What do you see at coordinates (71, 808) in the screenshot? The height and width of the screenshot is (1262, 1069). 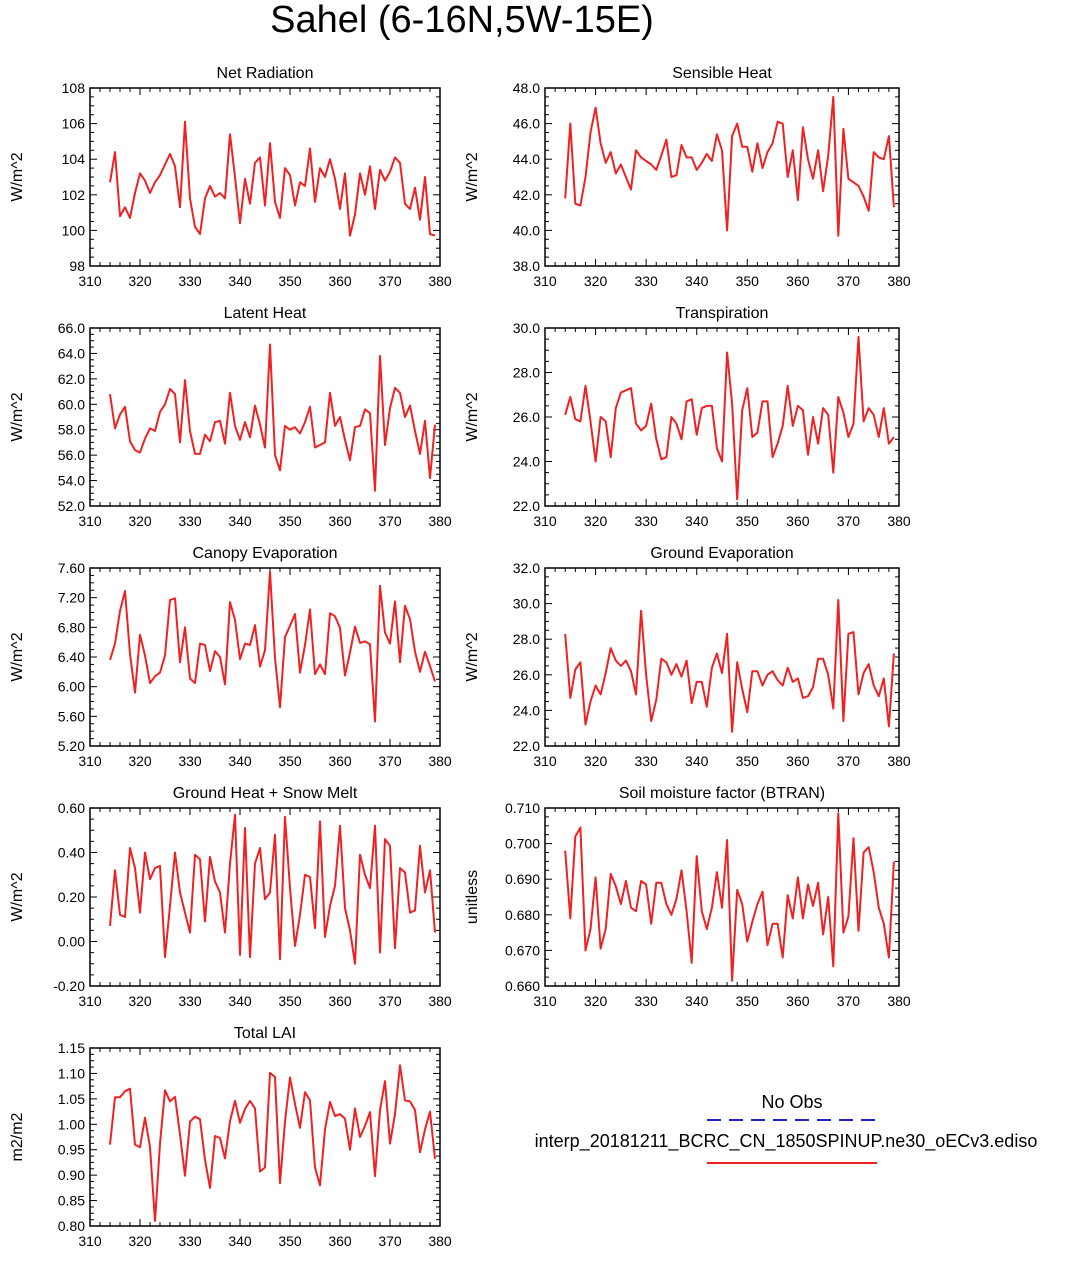 I see `y-tick-label: 0.60` at bounding box center [71, 808].